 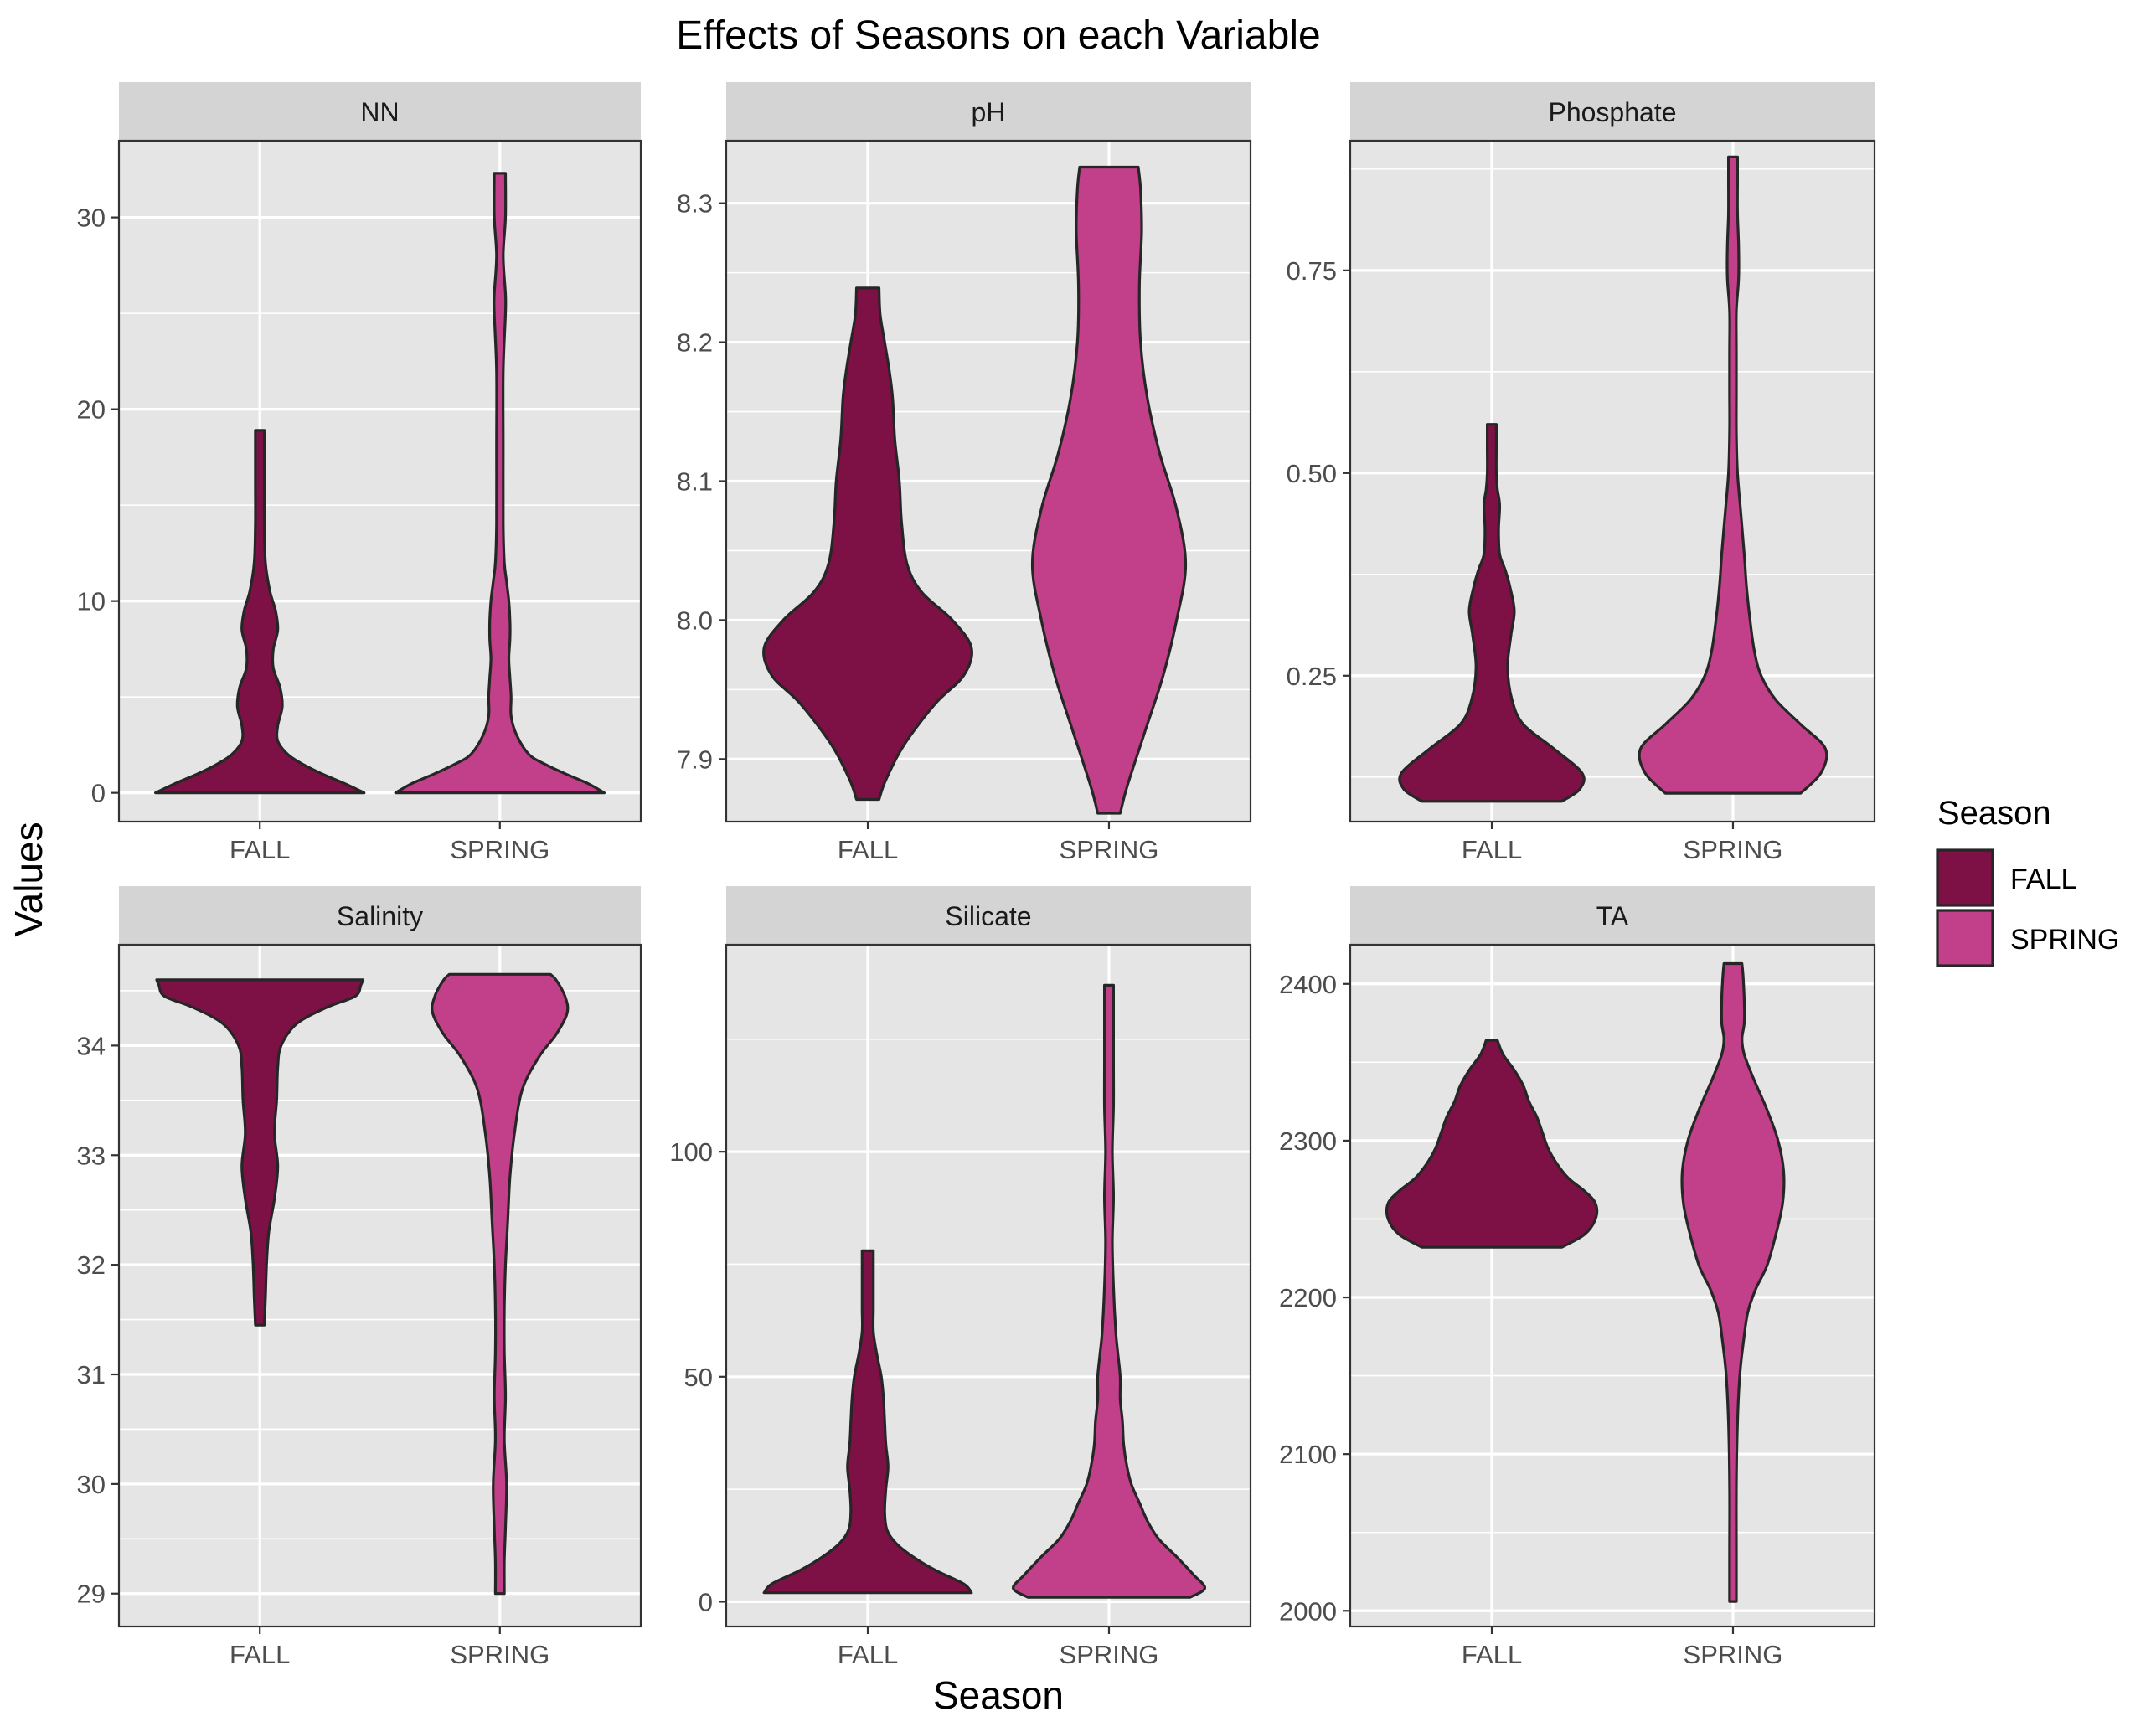 What do you see at coordinates (999, 1695) in the screenshot?
I see `x-axis-label: Season` at bounding box center [999, 1695].